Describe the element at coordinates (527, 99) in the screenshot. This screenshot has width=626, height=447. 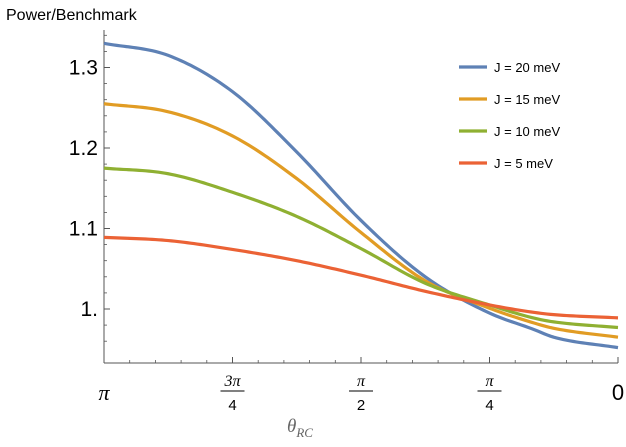
I see `legend-label-2: J = 15 meV` at that location.